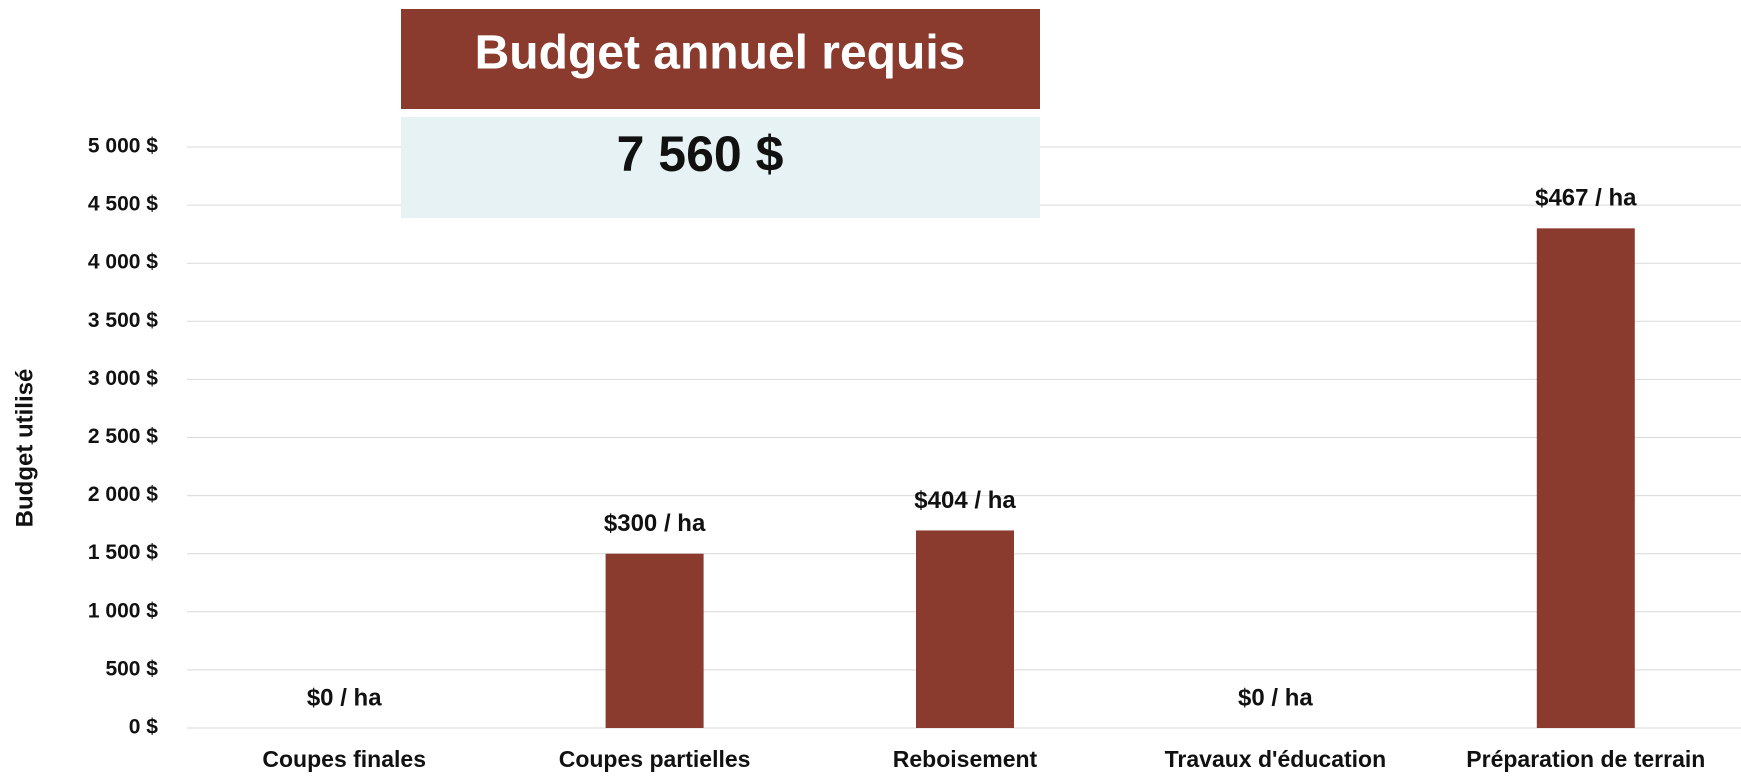 The height and width of the screenshot is (781, 1741). Describe the element at coordinates (131, 668) in the screenshot. I see `y-tick-label: 500 $` at that location.